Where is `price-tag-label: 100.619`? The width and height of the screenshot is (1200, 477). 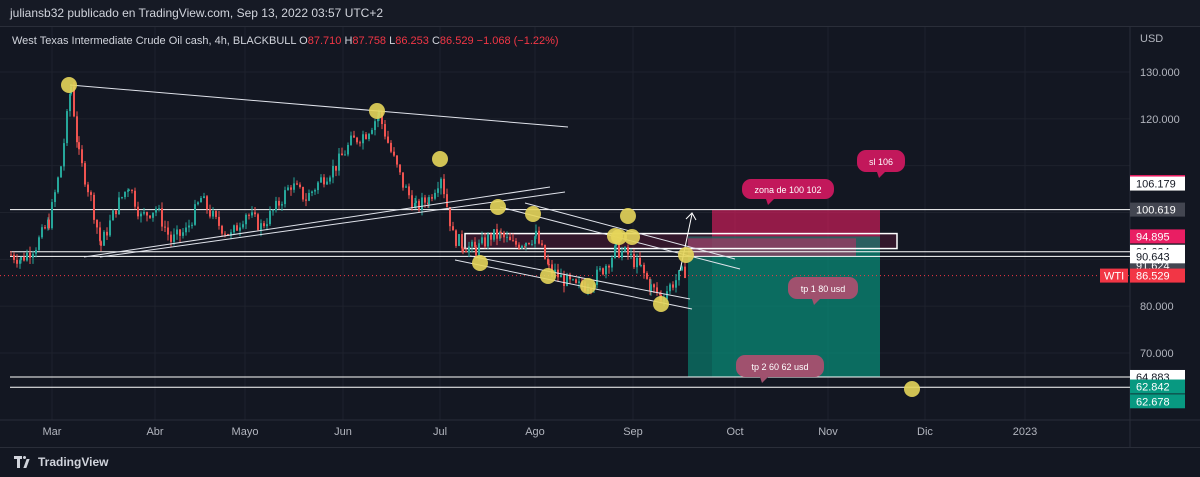 price-tag-label: 100.619 is located at coordinates (1156, 211).